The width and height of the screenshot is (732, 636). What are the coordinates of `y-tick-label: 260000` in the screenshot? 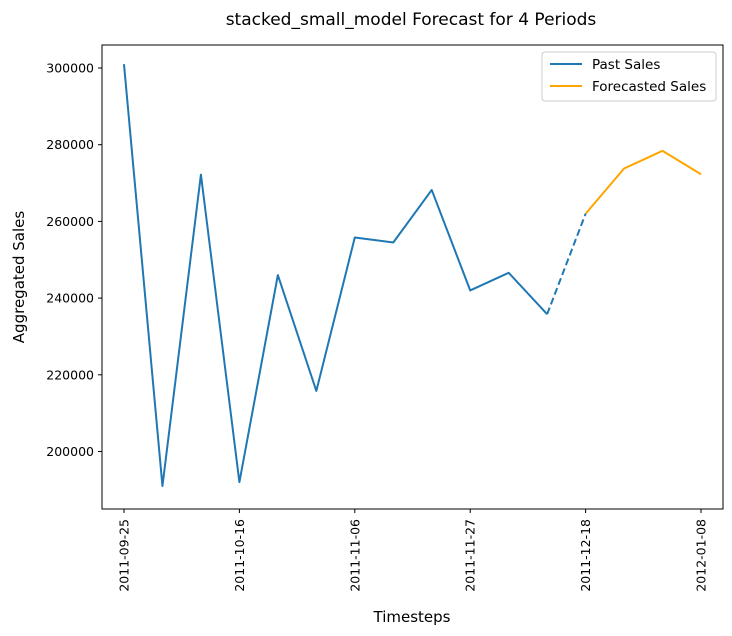 It's located at (70, 221).